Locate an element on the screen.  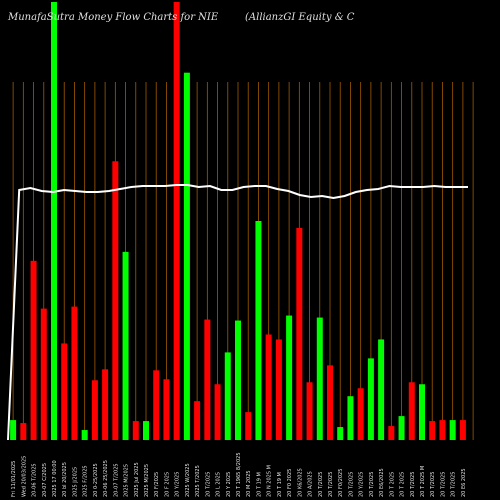
x-tick-label: 2025 F/2025 is located at coordinates (86, 481).